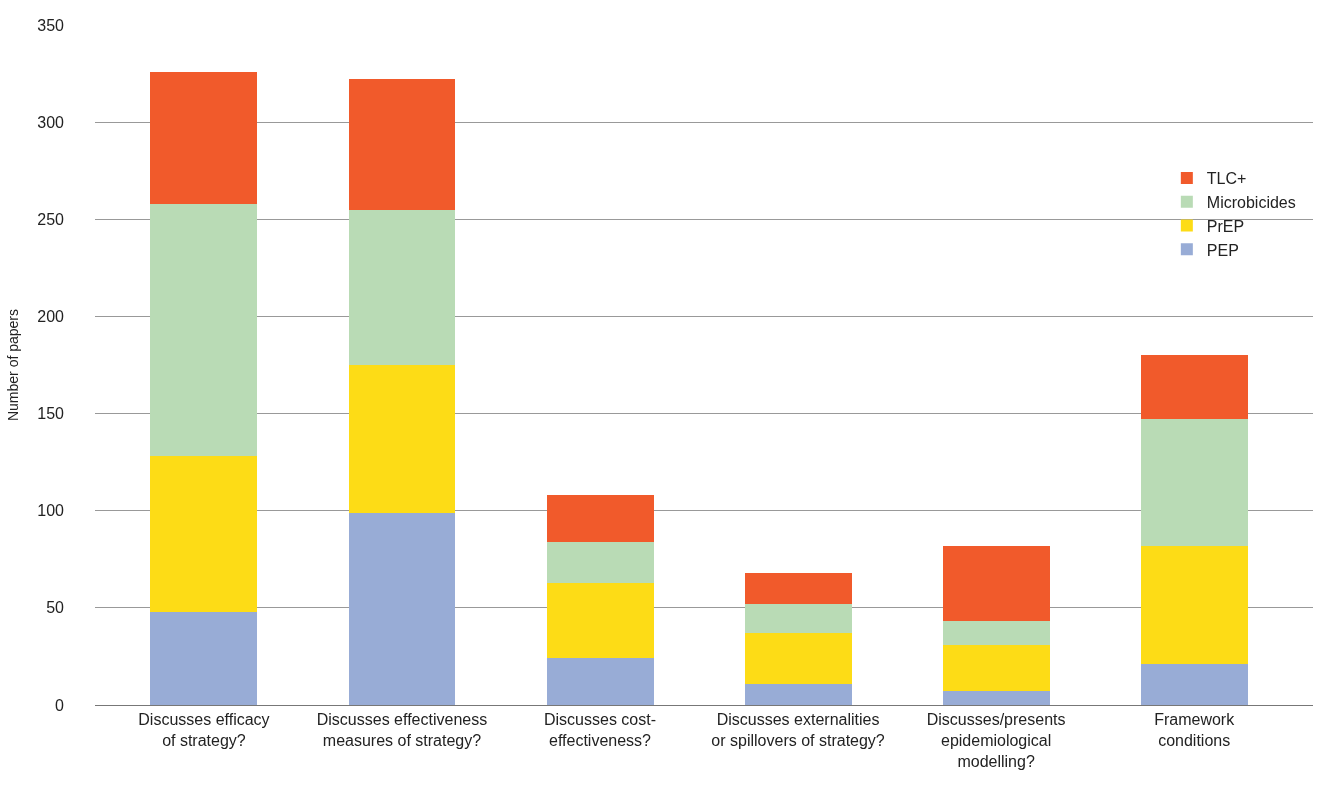  Describe the element at coordinates (402, 730) in the screenshot. I see `x-tick-label: Discusses effectiveness measures of strategy?` at that location.